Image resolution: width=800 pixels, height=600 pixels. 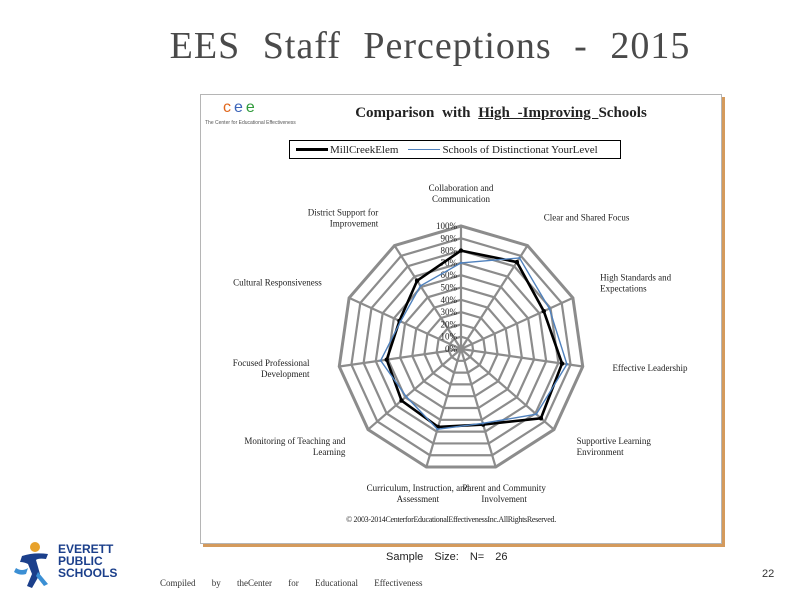 I want to click on cee-logo-letters: cee, so click(x=240, y=108).